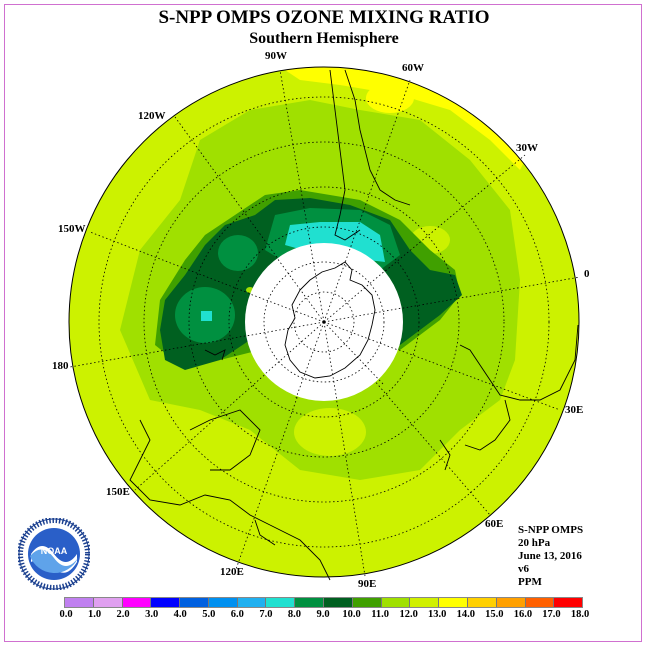  I want to click on lon-label-120w: 120W, so click(152, 116).